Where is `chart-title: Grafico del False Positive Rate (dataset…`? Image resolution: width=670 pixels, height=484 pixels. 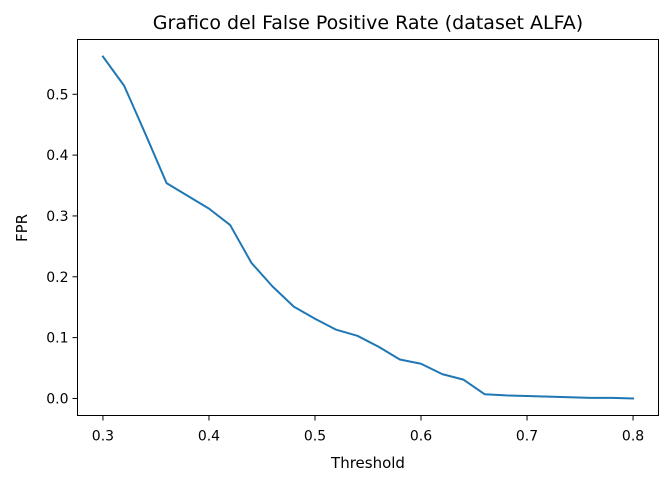
chart-title: Grafico del False Positive Rate (dataset… is located at coordinates (368, 23).